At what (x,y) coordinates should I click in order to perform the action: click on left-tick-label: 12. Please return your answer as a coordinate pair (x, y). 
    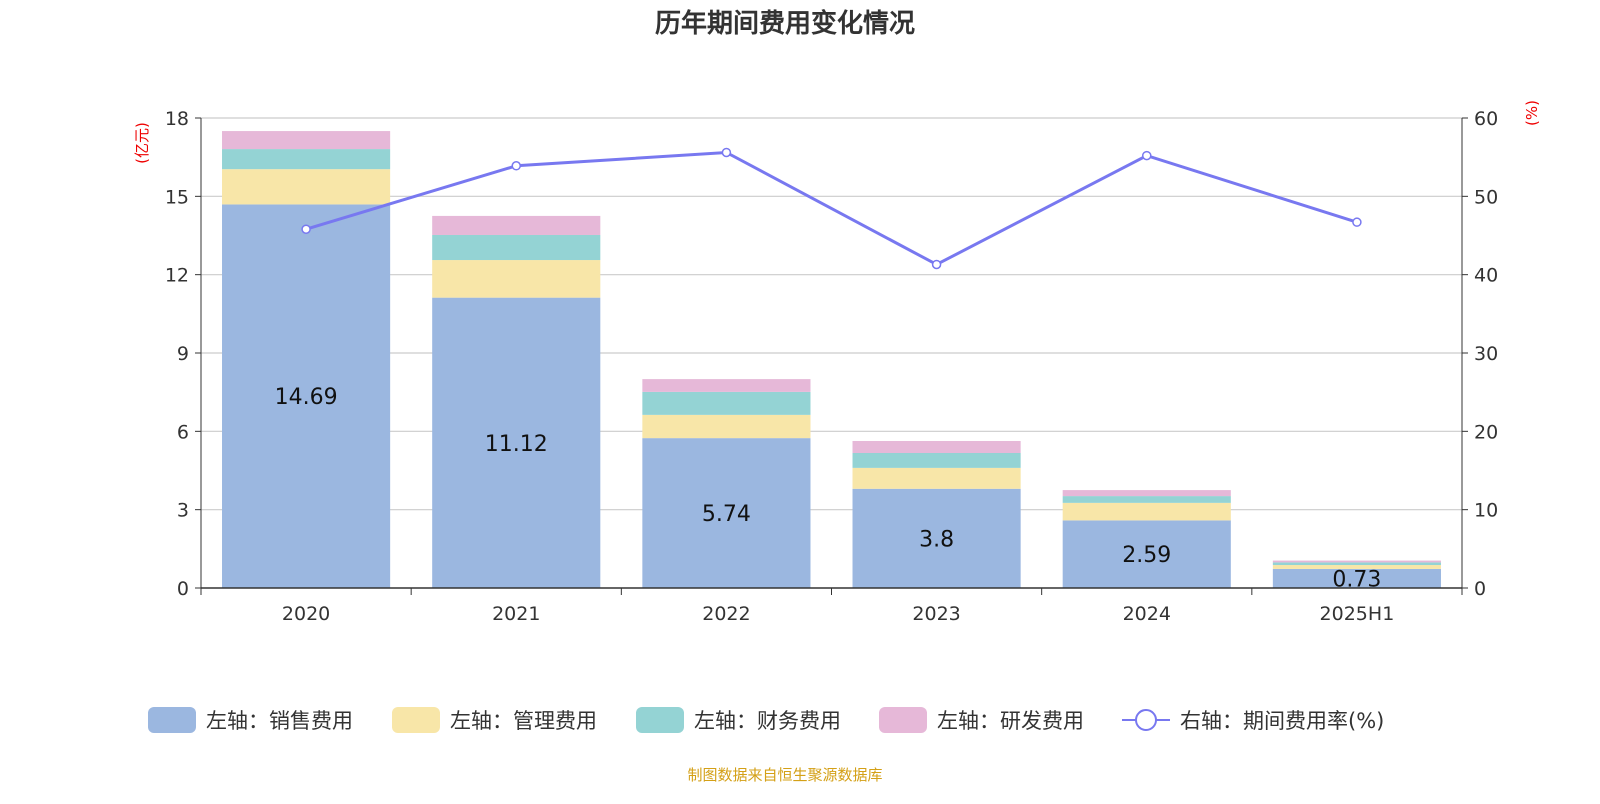
    Looking at the image, I should click on (177, 276).